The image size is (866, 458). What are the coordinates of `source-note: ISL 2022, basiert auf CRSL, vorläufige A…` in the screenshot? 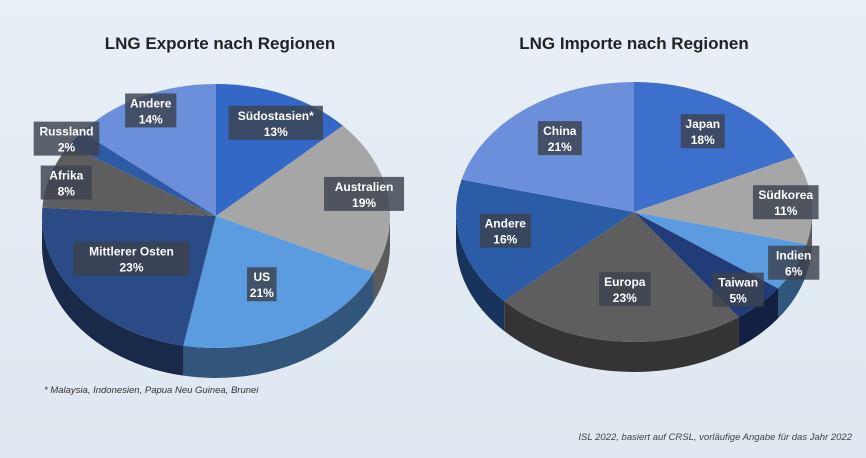 It's located at (715, 437).